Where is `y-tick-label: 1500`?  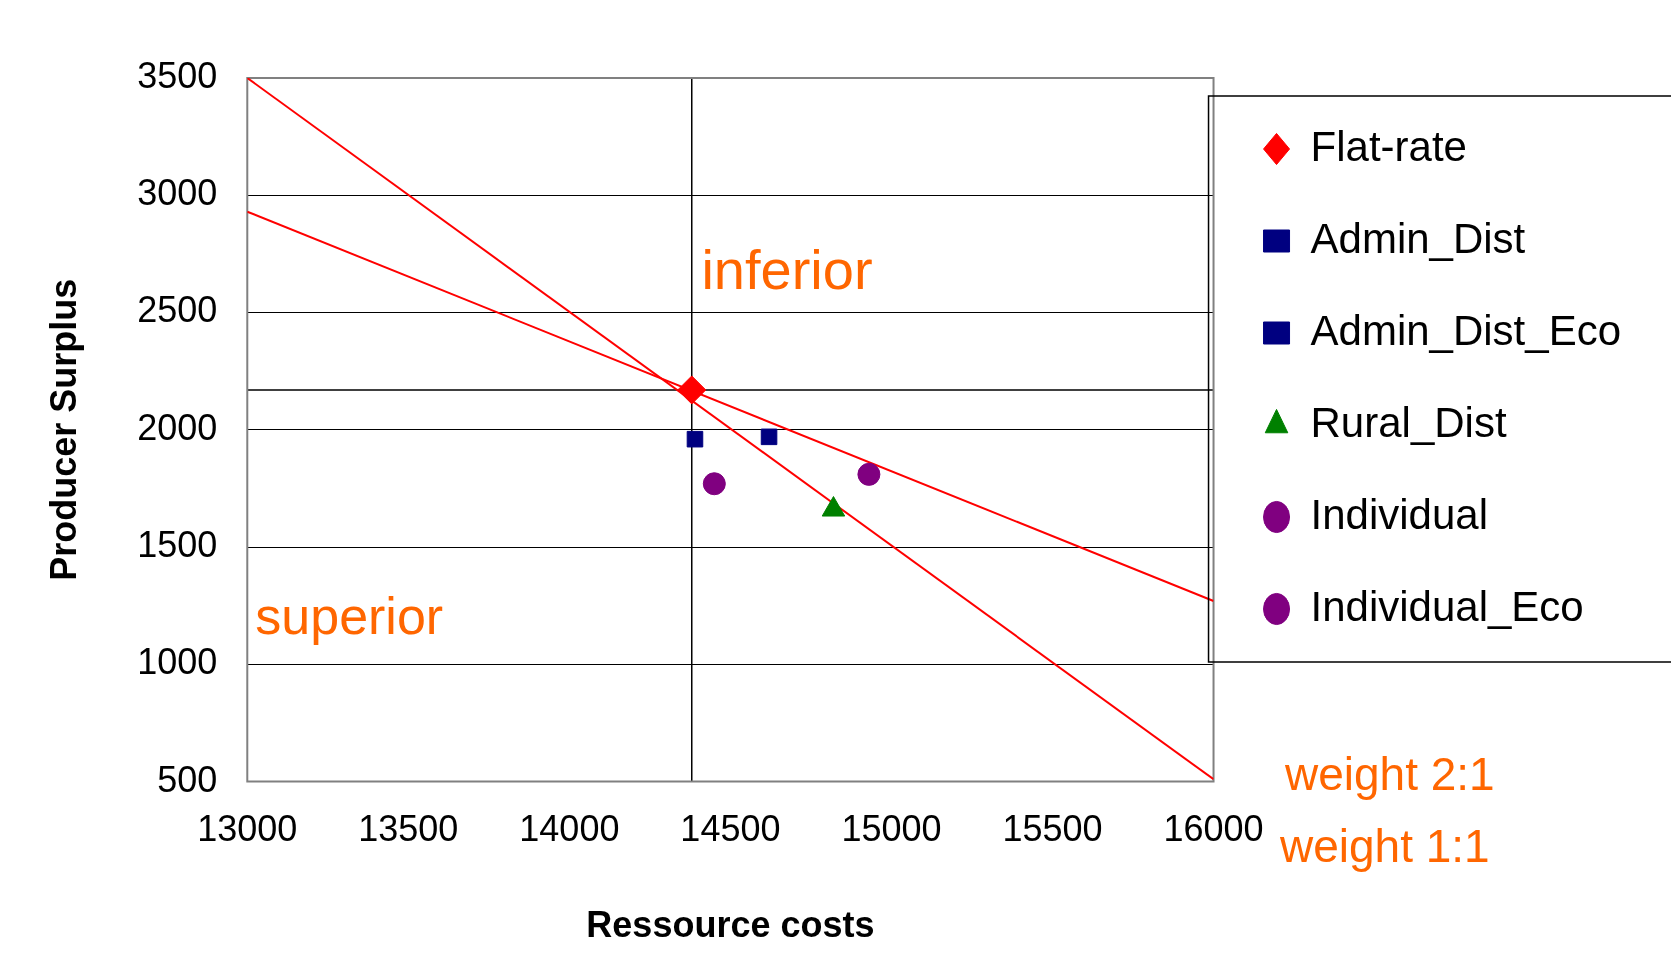
y-tick-label: 1500 is located at coordinates (177, 544).